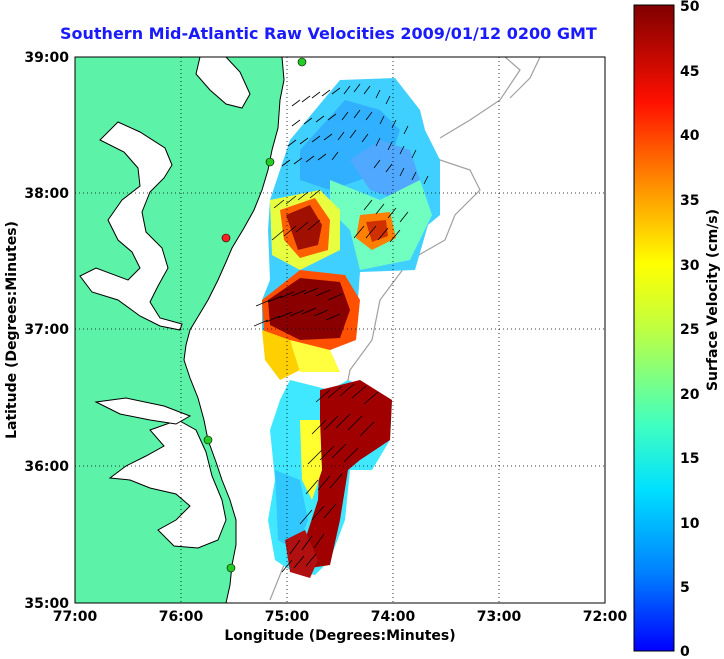 The width and height of the screenshot is (724, 659). I want to click on albemarle-sound, so click(143, 411).